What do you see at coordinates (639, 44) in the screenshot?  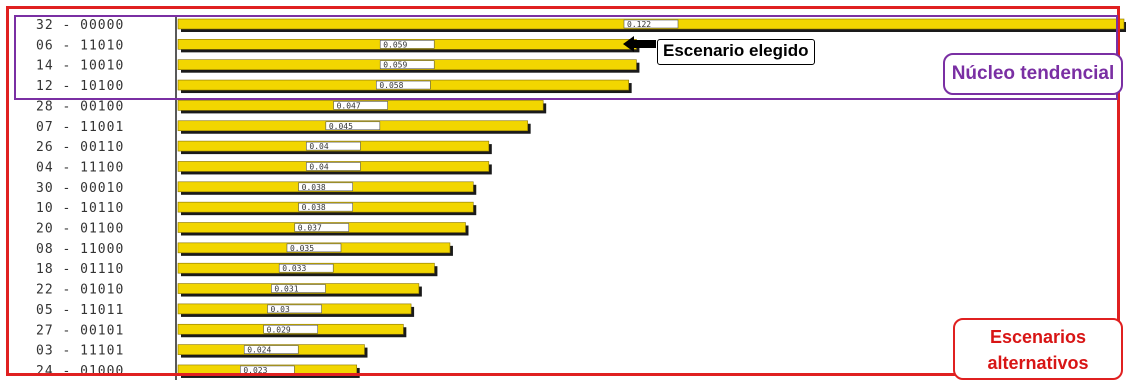 I see `left-arrow-icon` at bounding box center [639, 44].